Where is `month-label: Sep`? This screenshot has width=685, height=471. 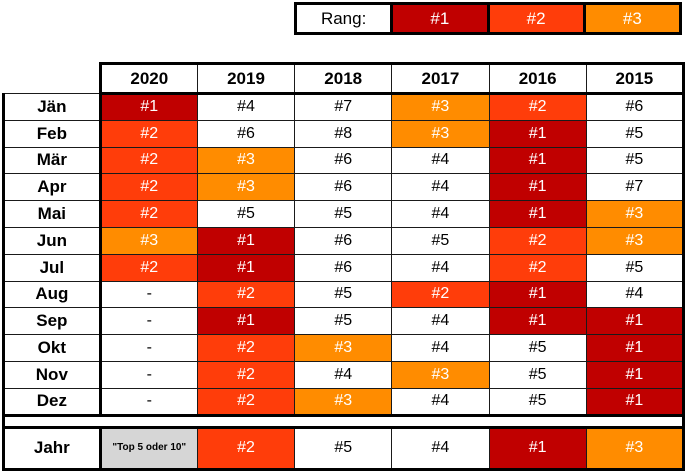
month-label: Sep is located at coordinates (52, 321).